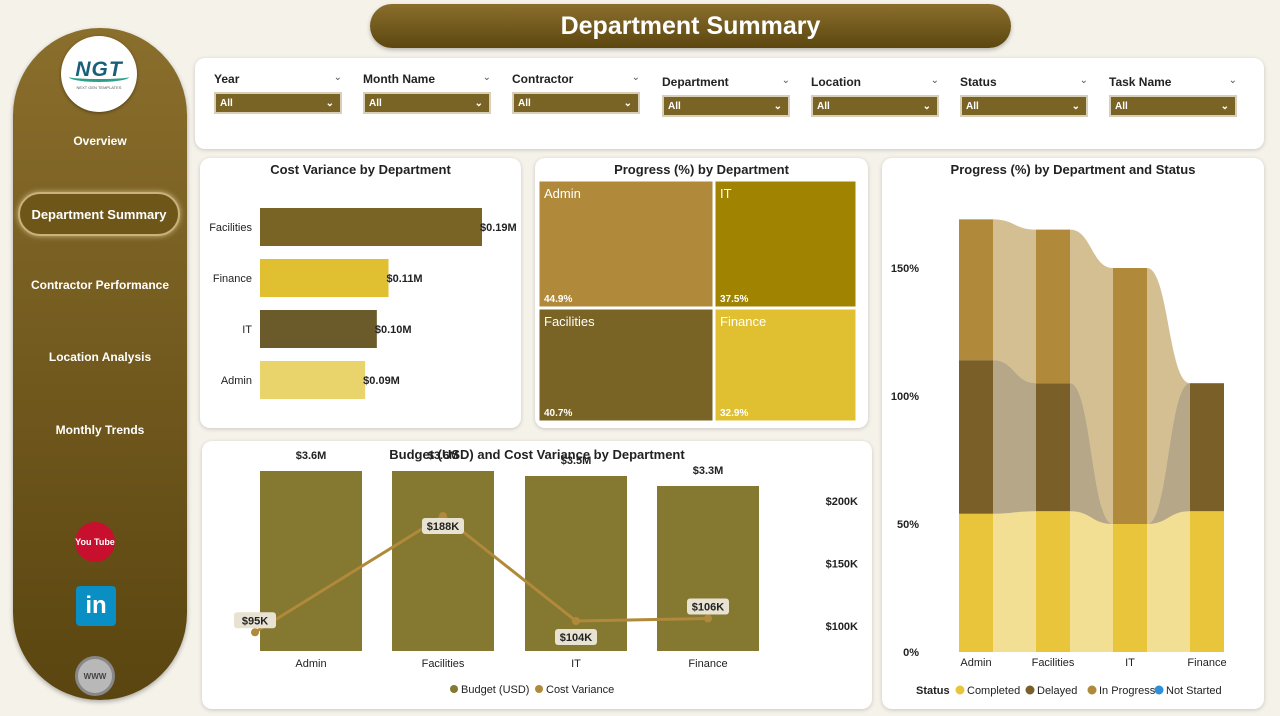 The height and width of the screenshot is (716, 1280). I want to click on data-label: $0.11M, so click(405, 279).